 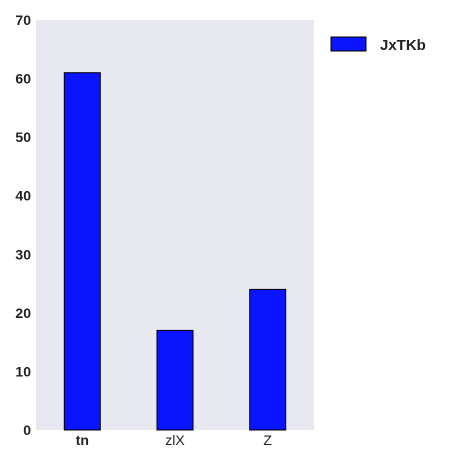 I want to click on x-tick-label: zlX, so click(x=175, y=440).